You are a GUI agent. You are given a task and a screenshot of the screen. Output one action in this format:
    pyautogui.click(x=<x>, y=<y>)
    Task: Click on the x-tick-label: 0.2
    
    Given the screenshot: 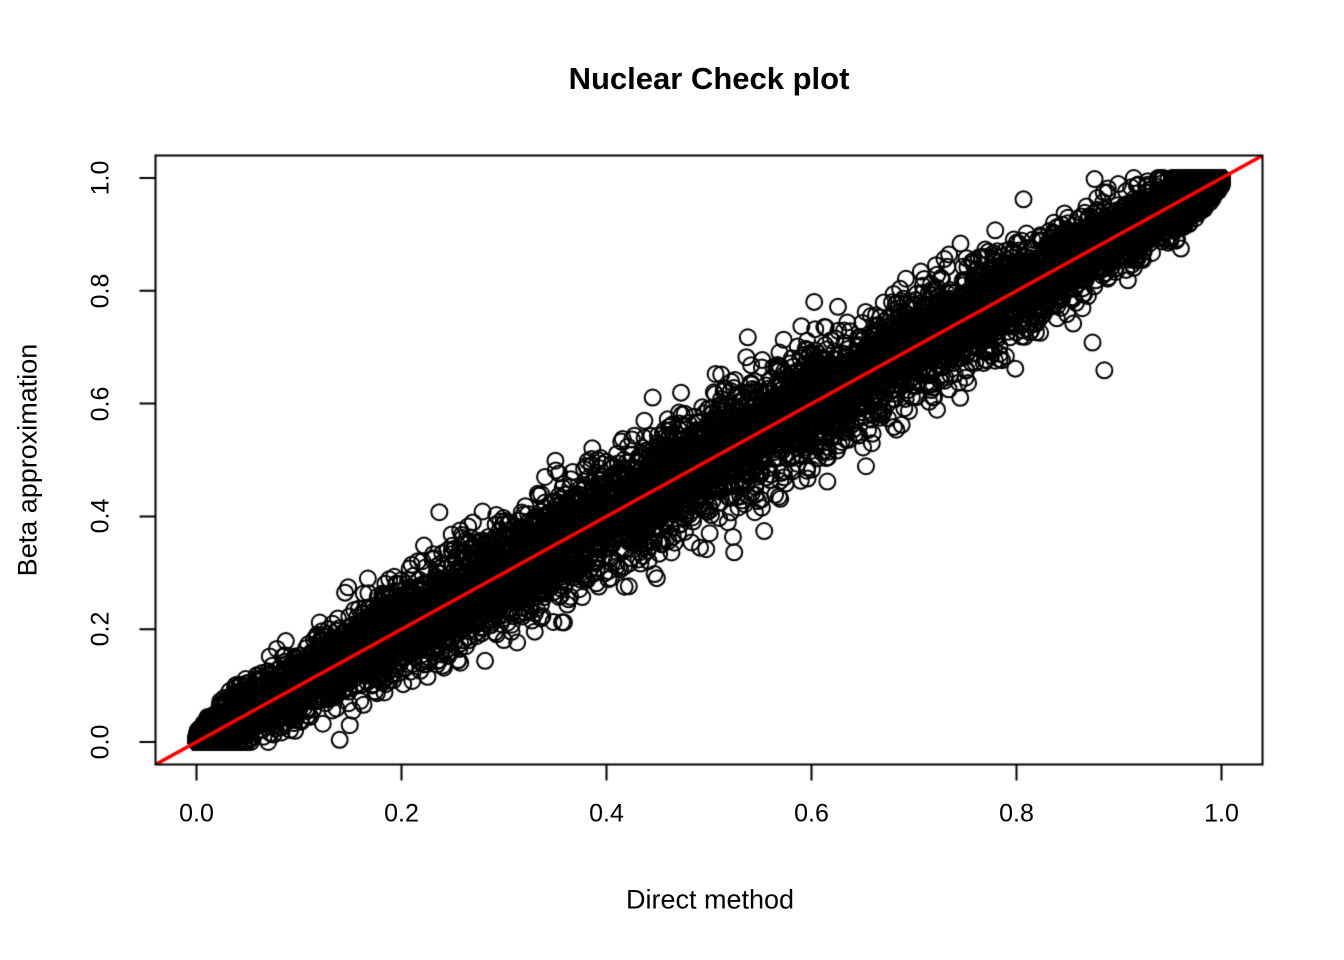 What is the action you would take?
    pyautogui.click(x=401, y=813)
    